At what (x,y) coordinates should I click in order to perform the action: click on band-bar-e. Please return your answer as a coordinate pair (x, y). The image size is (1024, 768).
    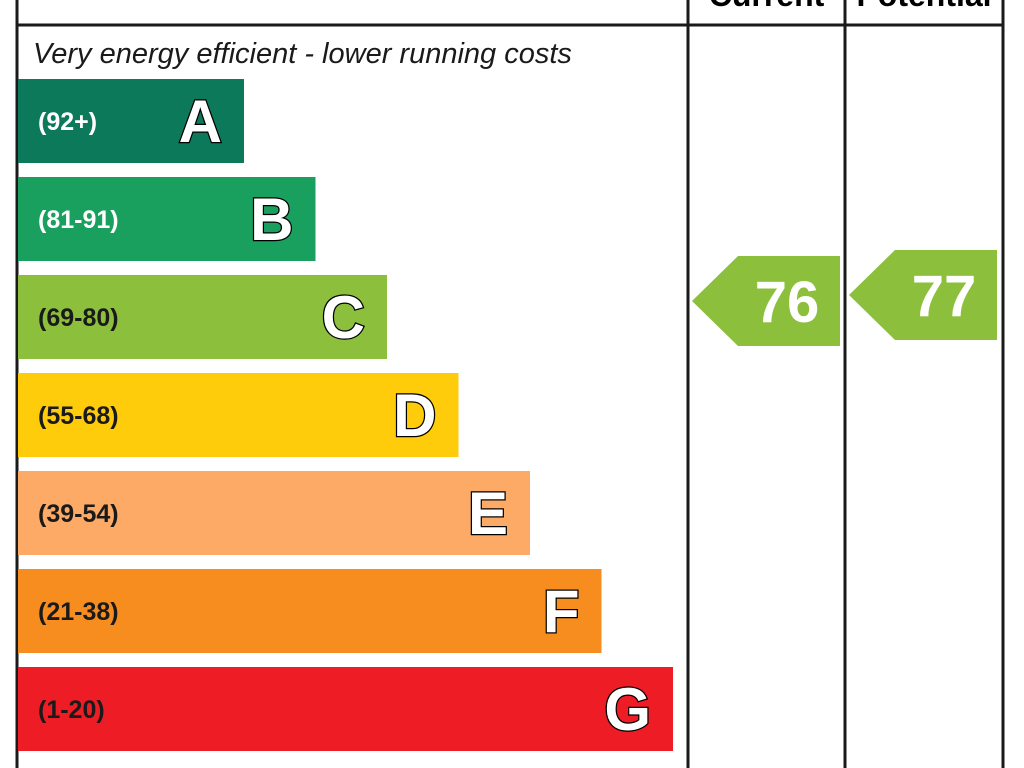
    Looking at the image, I should click on (274, 513).